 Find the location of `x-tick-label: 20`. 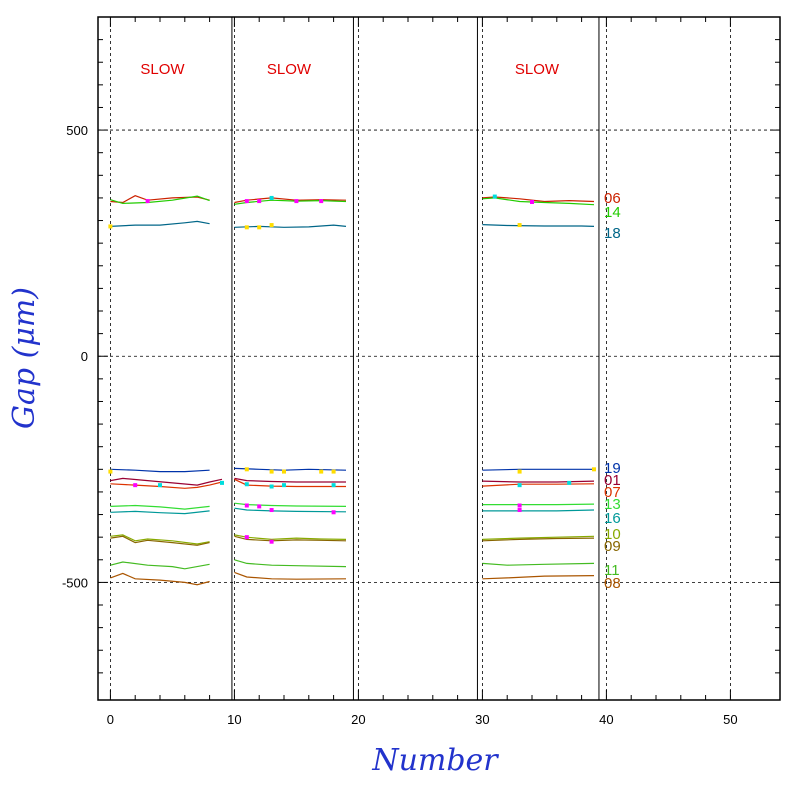

x-tick-label: 20 is located at coordinates (358, 719).